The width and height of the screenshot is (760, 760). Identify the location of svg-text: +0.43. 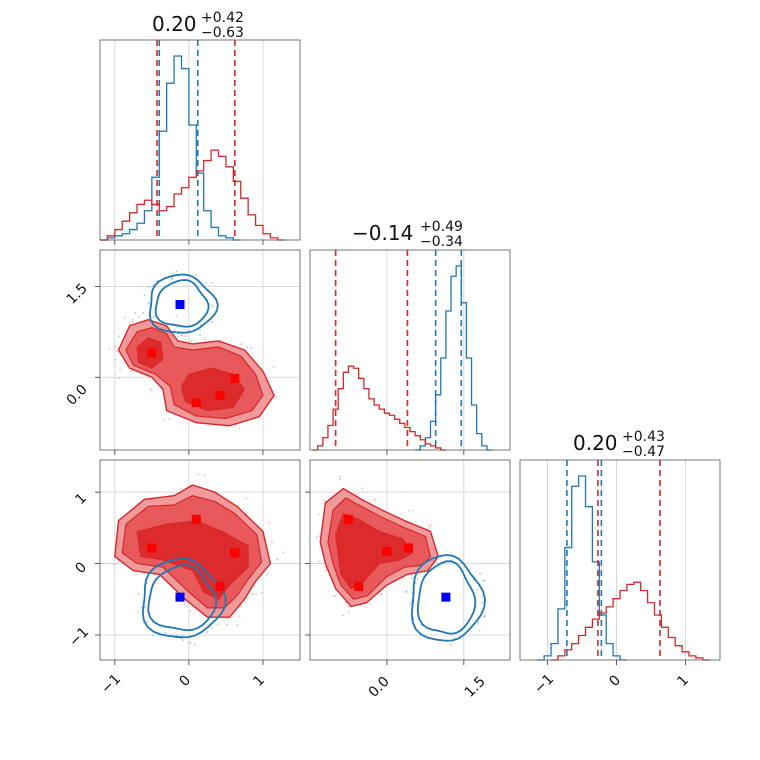
(643, 437).